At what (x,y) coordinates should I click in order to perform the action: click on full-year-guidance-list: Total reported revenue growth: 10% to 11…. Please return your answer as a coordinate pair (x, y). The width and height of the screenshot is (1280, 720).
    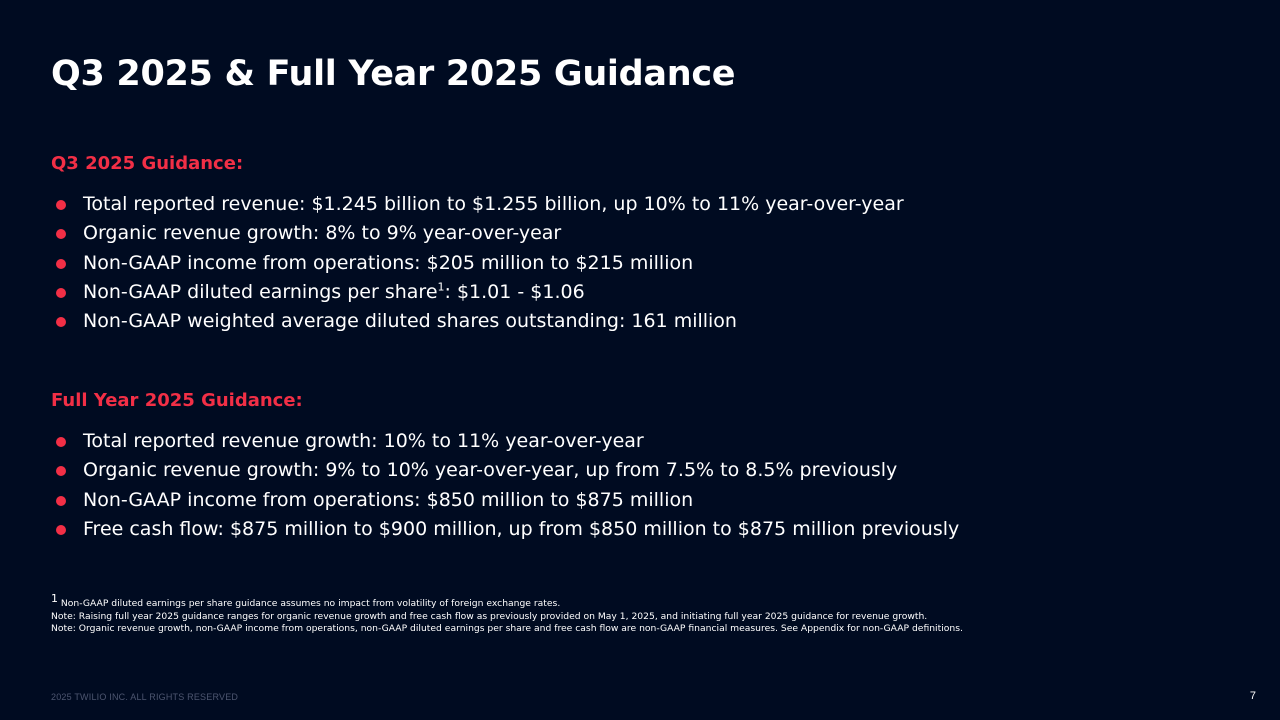
    Looking at the image, I should click on (505, 485).